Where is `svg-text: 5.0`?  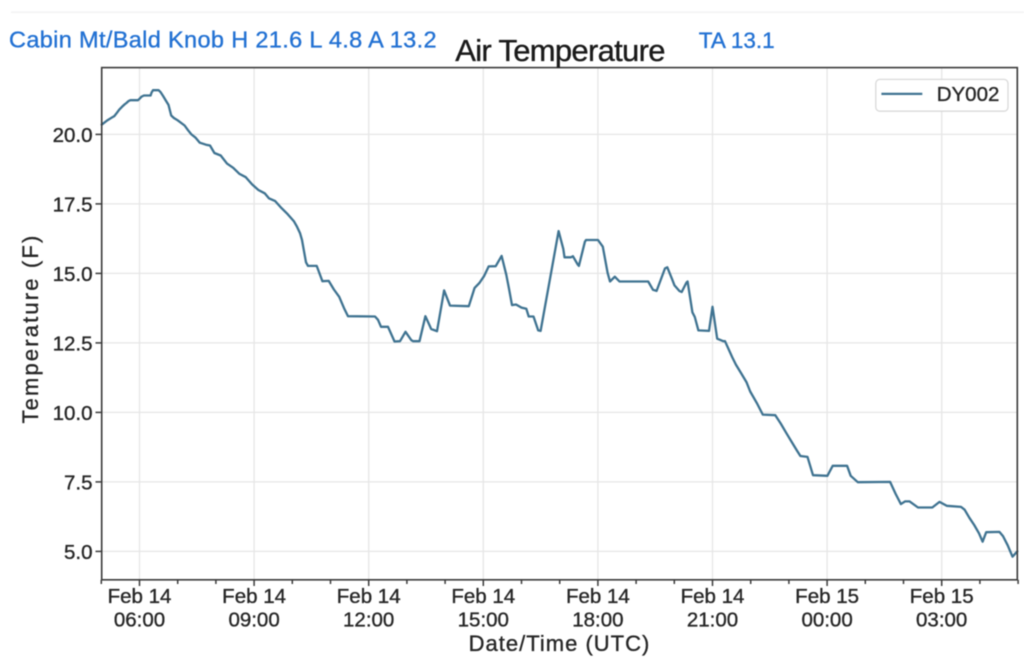 svg-text: 5.0 is located at coordinates (78, 552).